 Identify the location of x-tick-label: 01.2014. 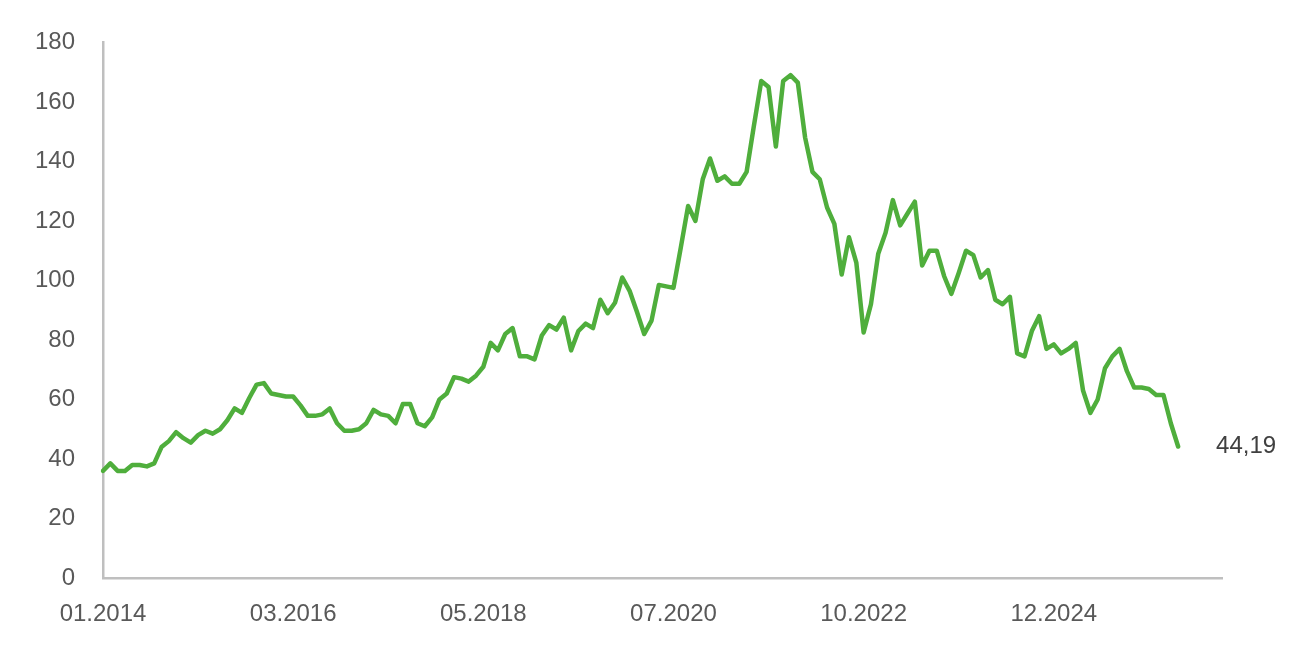
(103, 613).